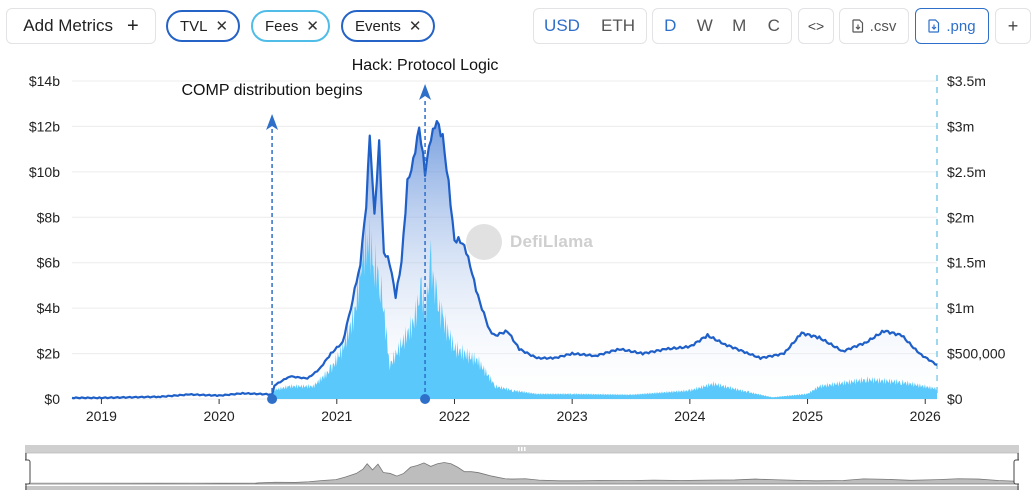 This screenshot has width=1035, height=499. What do you see at coordinates (522, 488) in the screenshot?
I see `navigator-base` at bounding box center [522, 488].